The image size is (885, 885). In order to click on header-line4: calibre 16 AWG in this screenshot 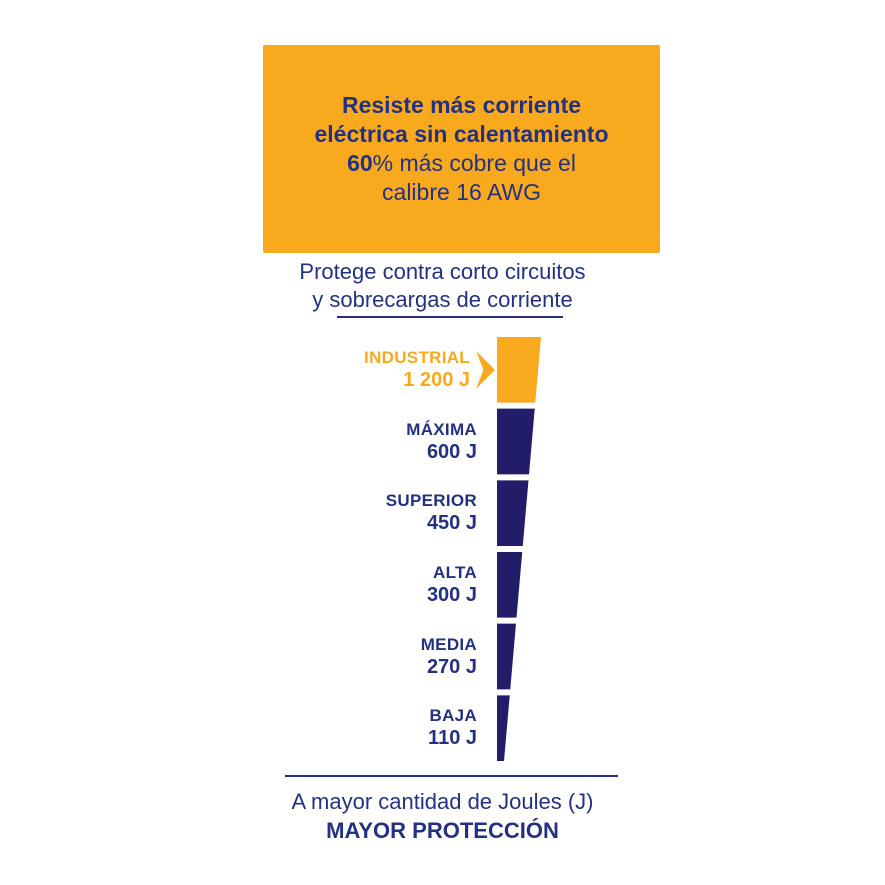, I will do `click(461, 192)`.